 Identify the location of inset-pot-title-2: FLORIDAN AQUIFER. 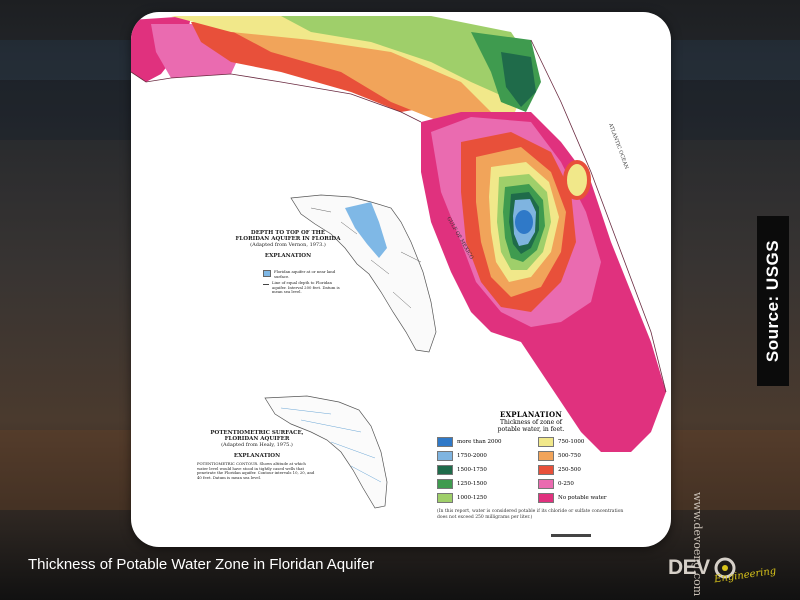
(257, 439).